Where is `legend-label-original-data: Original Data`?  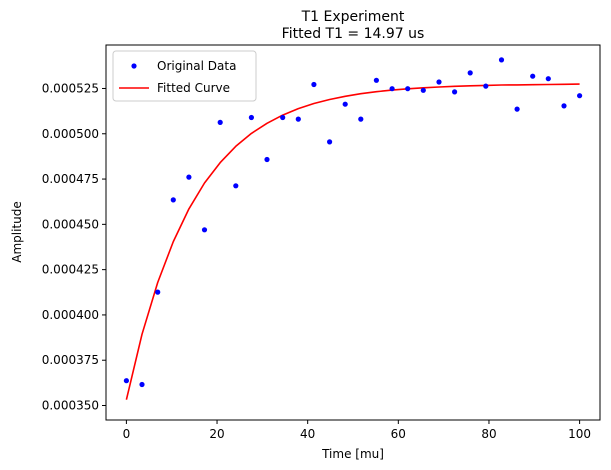
legend-label-original-data: Original Data is located at coordinates (196, 66).